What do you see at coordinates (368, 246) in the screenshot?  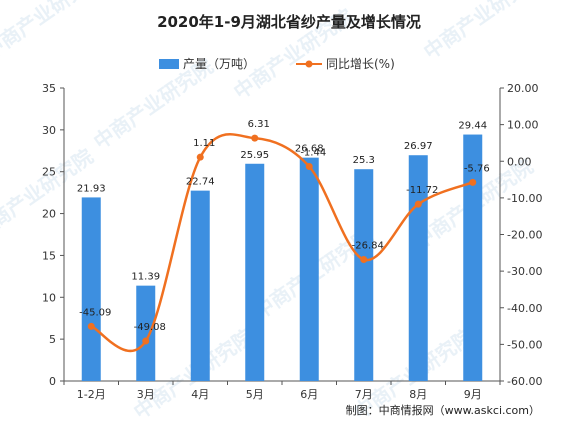 I see `growth-value-label: -26.84` at bounding box center [368, 246].